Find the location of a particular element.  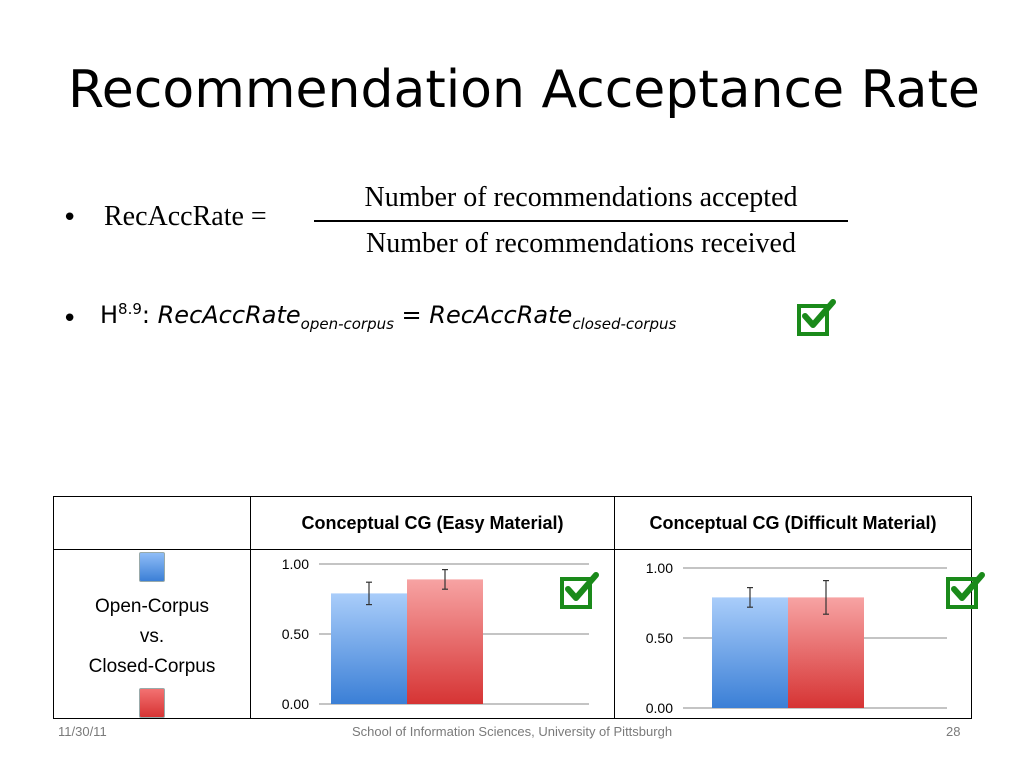

legend-line2: vs. is located at coordinates (152, 636).